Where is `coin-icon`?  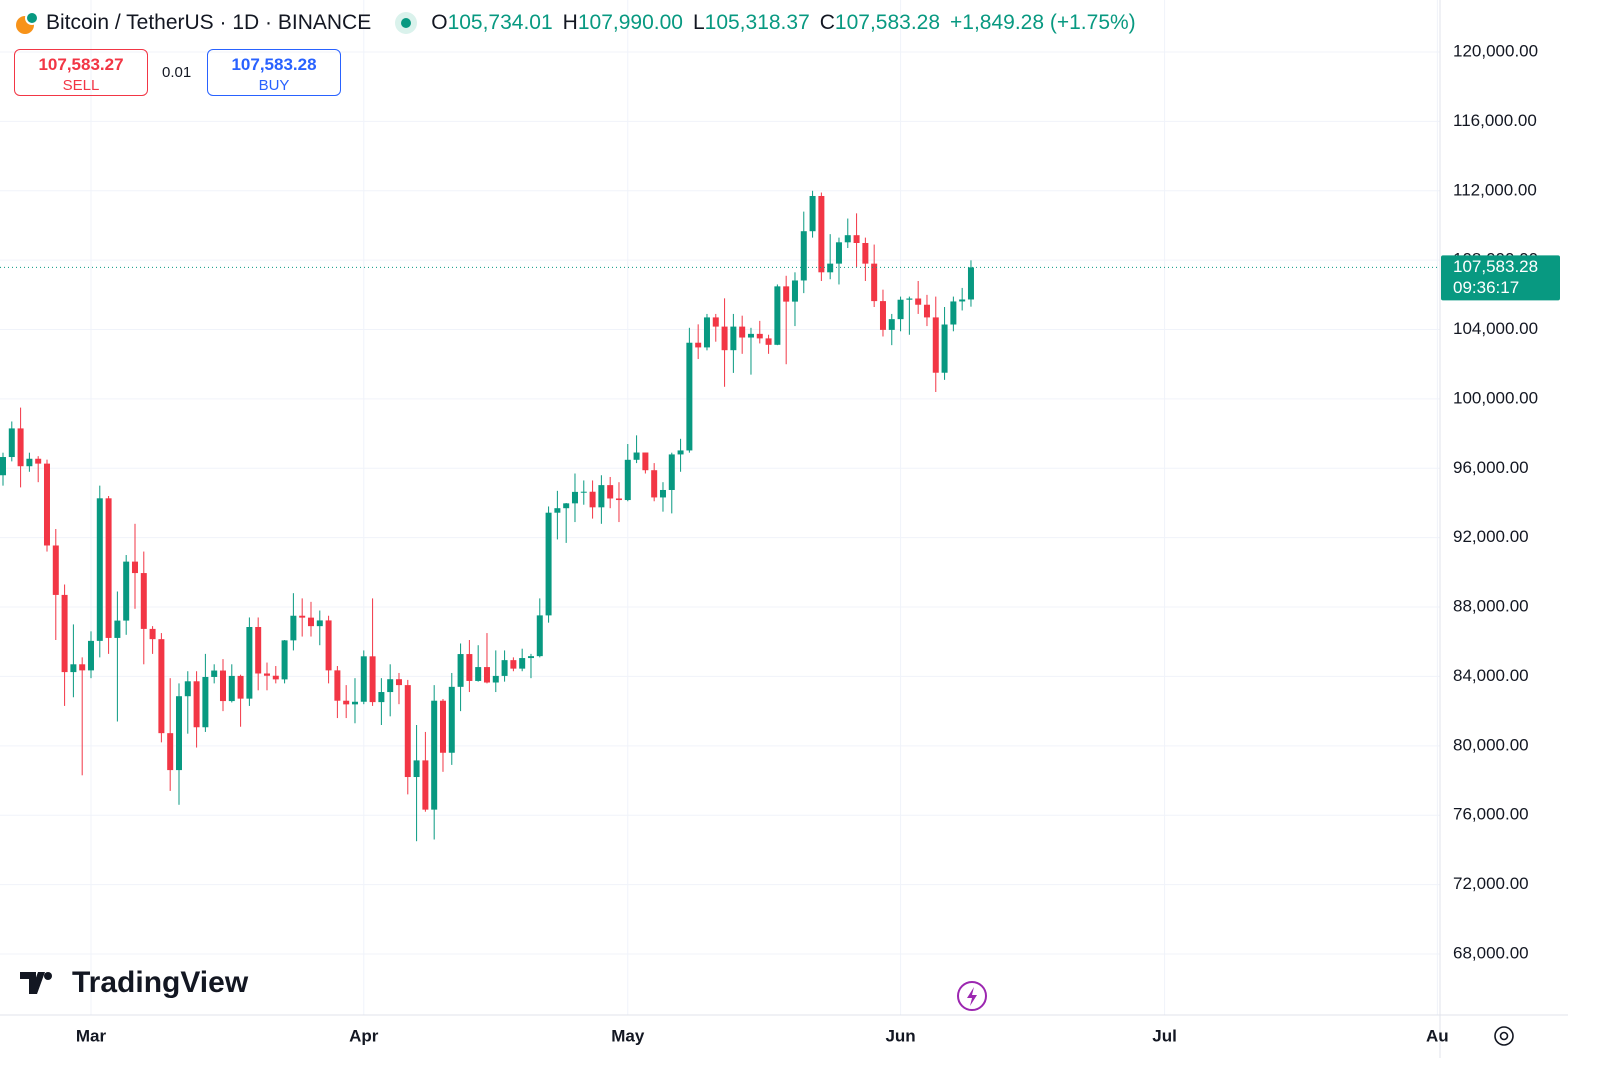 coin-icon is located at coordinates (27, 22).